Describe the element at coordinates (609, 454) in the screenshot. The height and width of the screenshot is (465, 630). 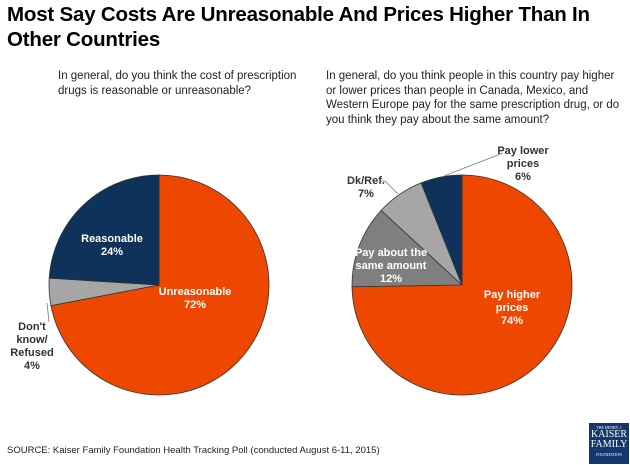
I see `logo-line: FOUNDATION` at that location.